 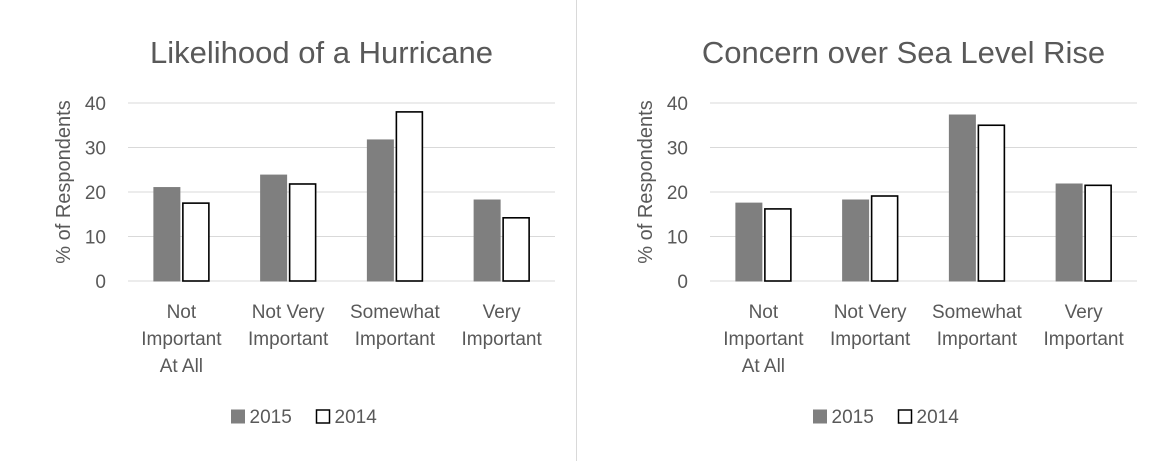 I want to click on panel-divider, so click(x=576, y=230).